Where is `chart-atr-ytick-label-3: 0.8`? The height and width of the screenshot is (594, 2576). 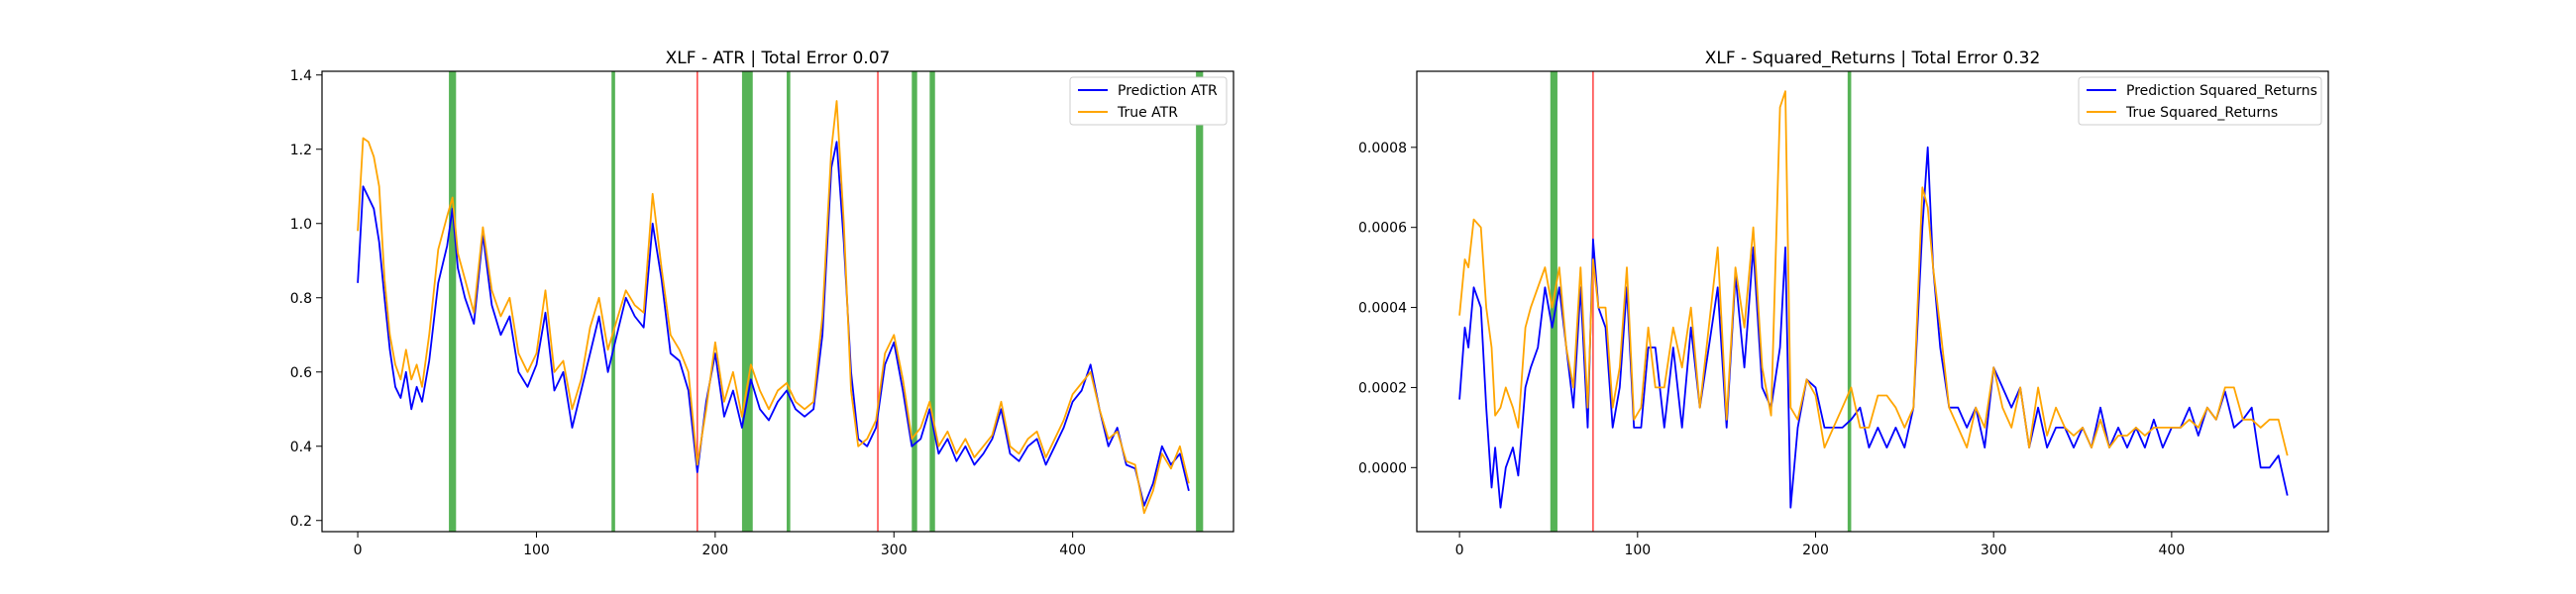 chart-atr-ytick-label-3: 0.8 is located at coordinates (301, 299).